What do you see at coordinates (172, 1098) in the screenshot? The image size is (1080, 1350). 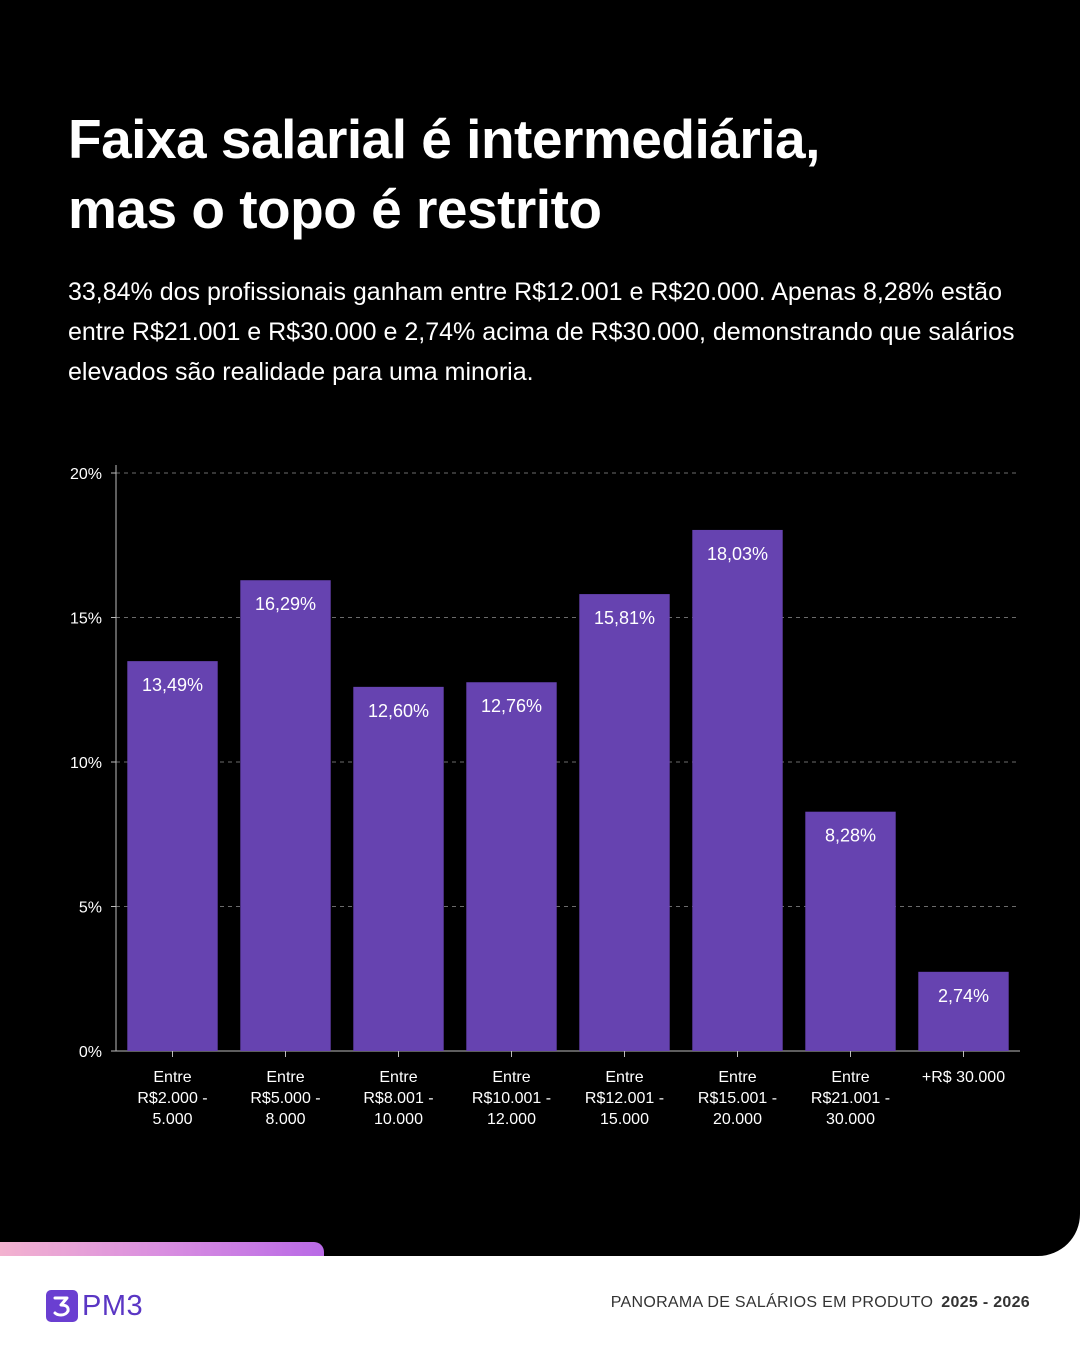 I see `x-tick-label: R$2.000 -` at bounding box center [172, 1098].